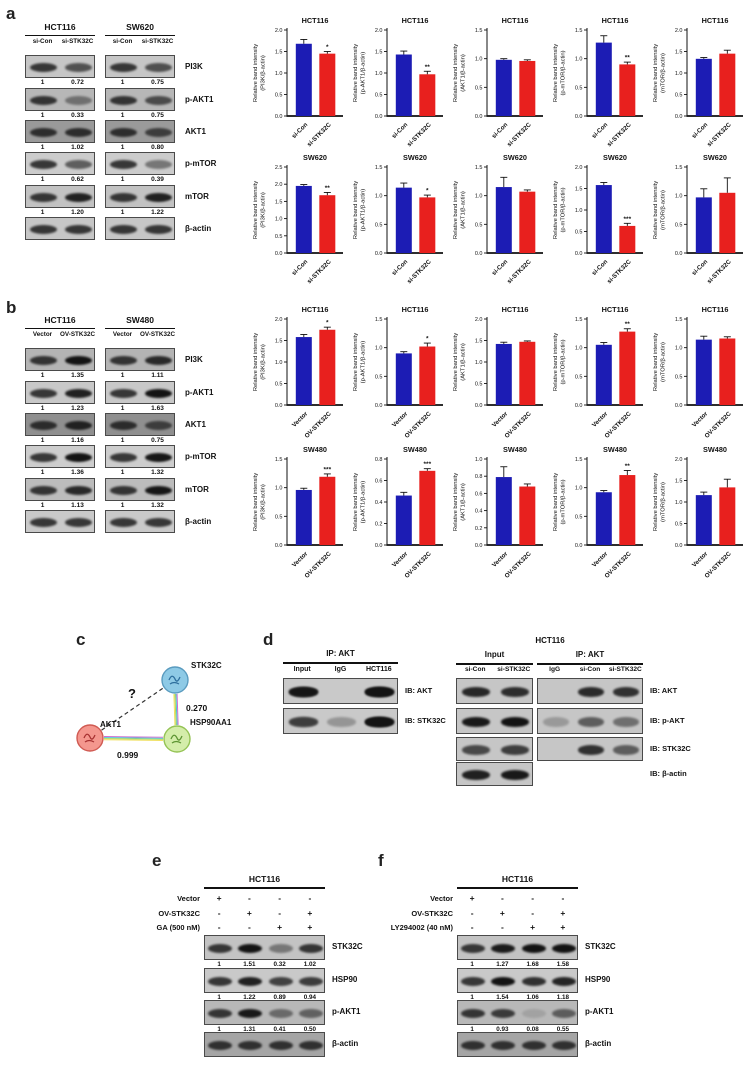  What do you see at coordinates (157, 860) in the screenshot?
I see `panel-e-label: e` at bounding box center [157, 860].